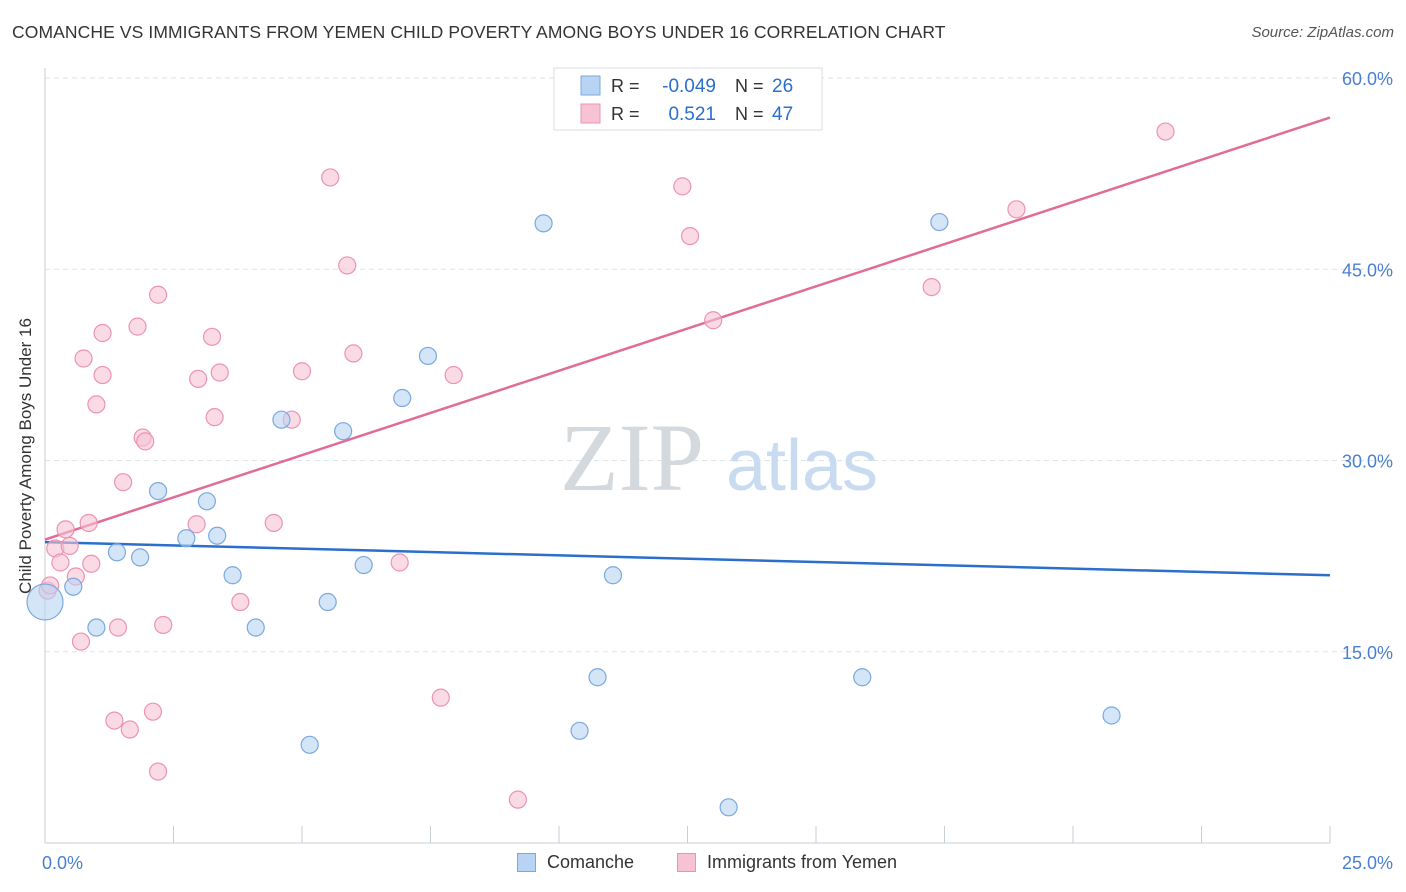  What do you see at coordinates (1322, 32) in the screenshot?
I see `source-credit: Source: ZipAtlas.com` at bounding box center [1322, 32].